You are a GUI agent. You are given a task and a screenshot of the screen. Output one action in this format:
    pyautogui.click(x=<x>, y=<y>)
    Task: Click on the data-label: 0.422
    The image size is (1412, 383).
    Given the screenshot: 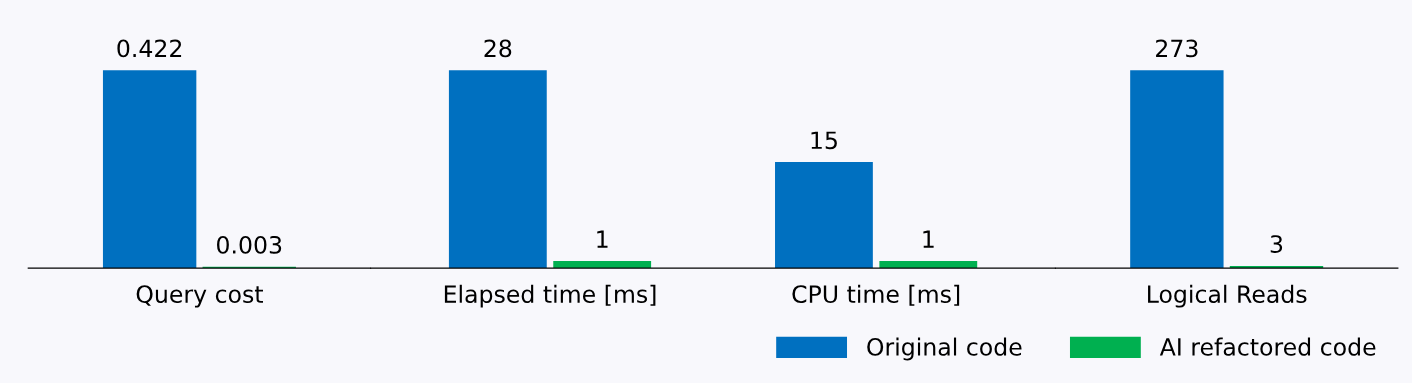 What is the action you would take?
    pyautogui.click(x=149, y=48)
    